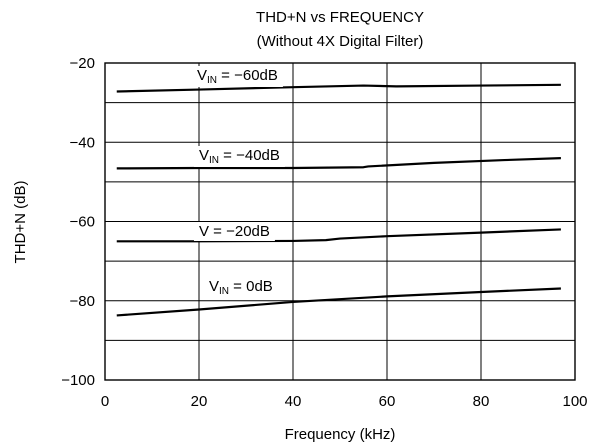 The width and height of the screenshot is (600, 443). I want to click on series-label: VIN = 0dB, so click(241, 287).